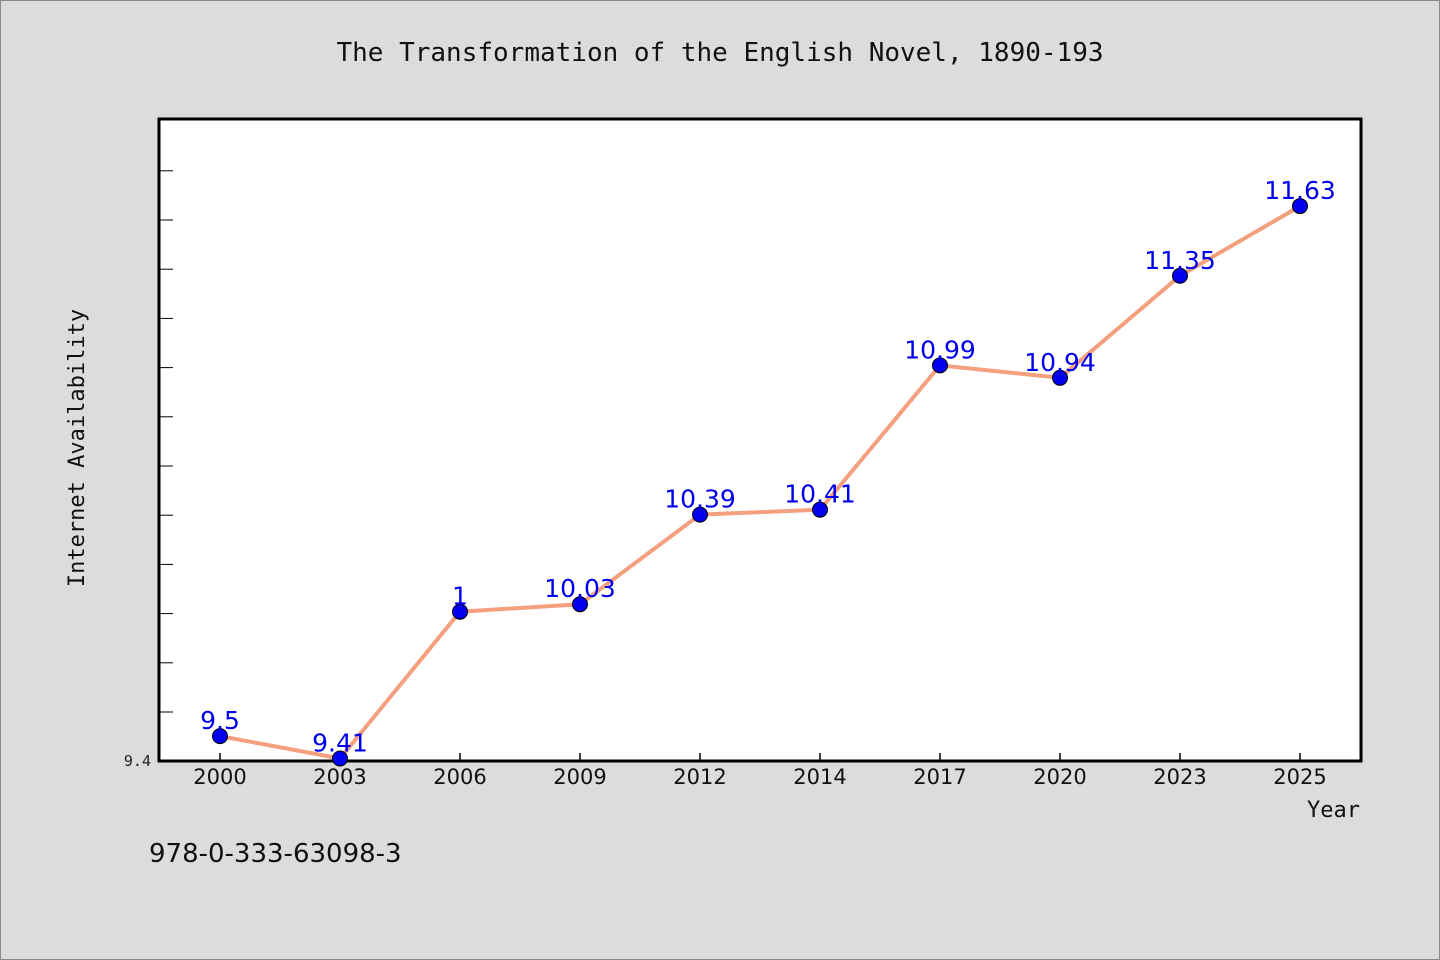 The height and width of the screenshot is (960, 1440). I want to click on y-axis-ticks, so click(166, 441).